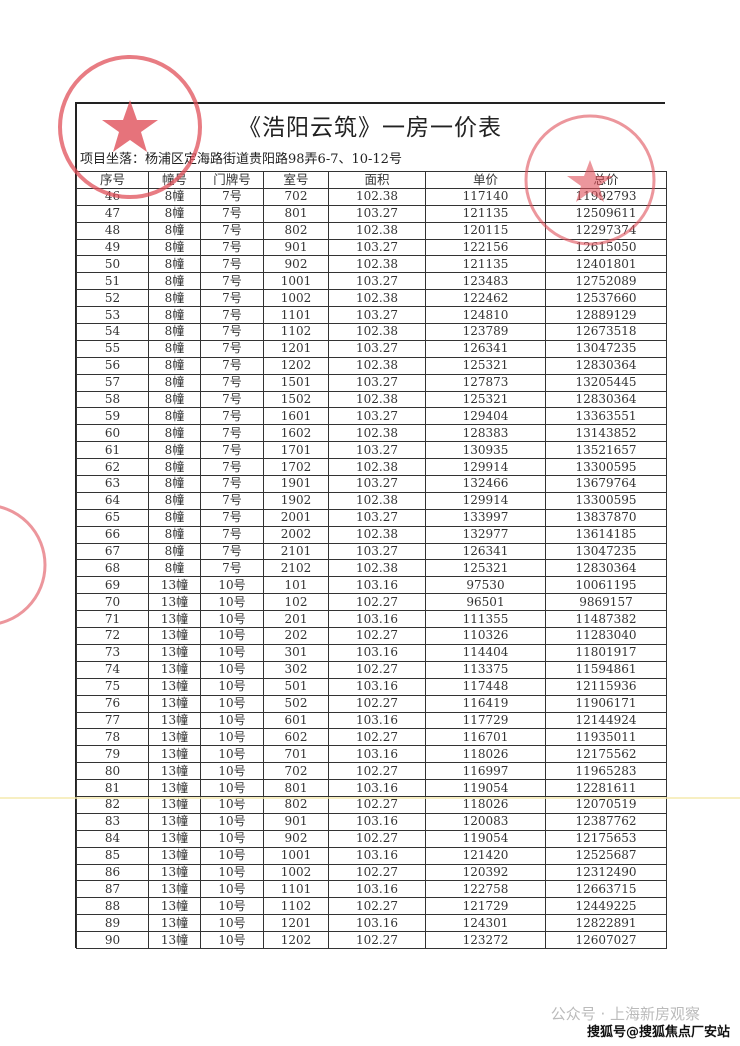 Image resolution: width=740 pixels, height=1046 pixels. Describe the element at coordinates (296, 348) in the screenshot. I see `cell-room: 1201` at that location.